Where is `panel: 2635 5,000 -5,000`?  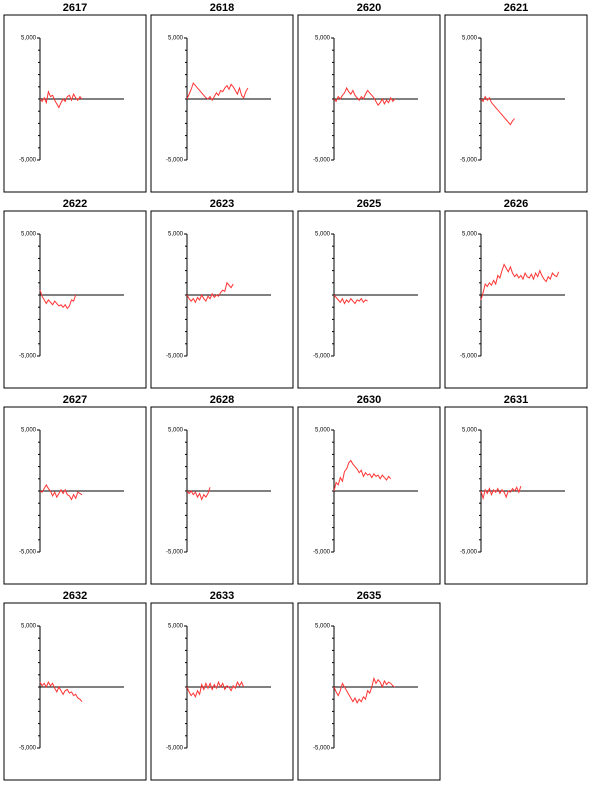 panel: 2635 5,000 -5,000 is located at coordinates (369, 685).